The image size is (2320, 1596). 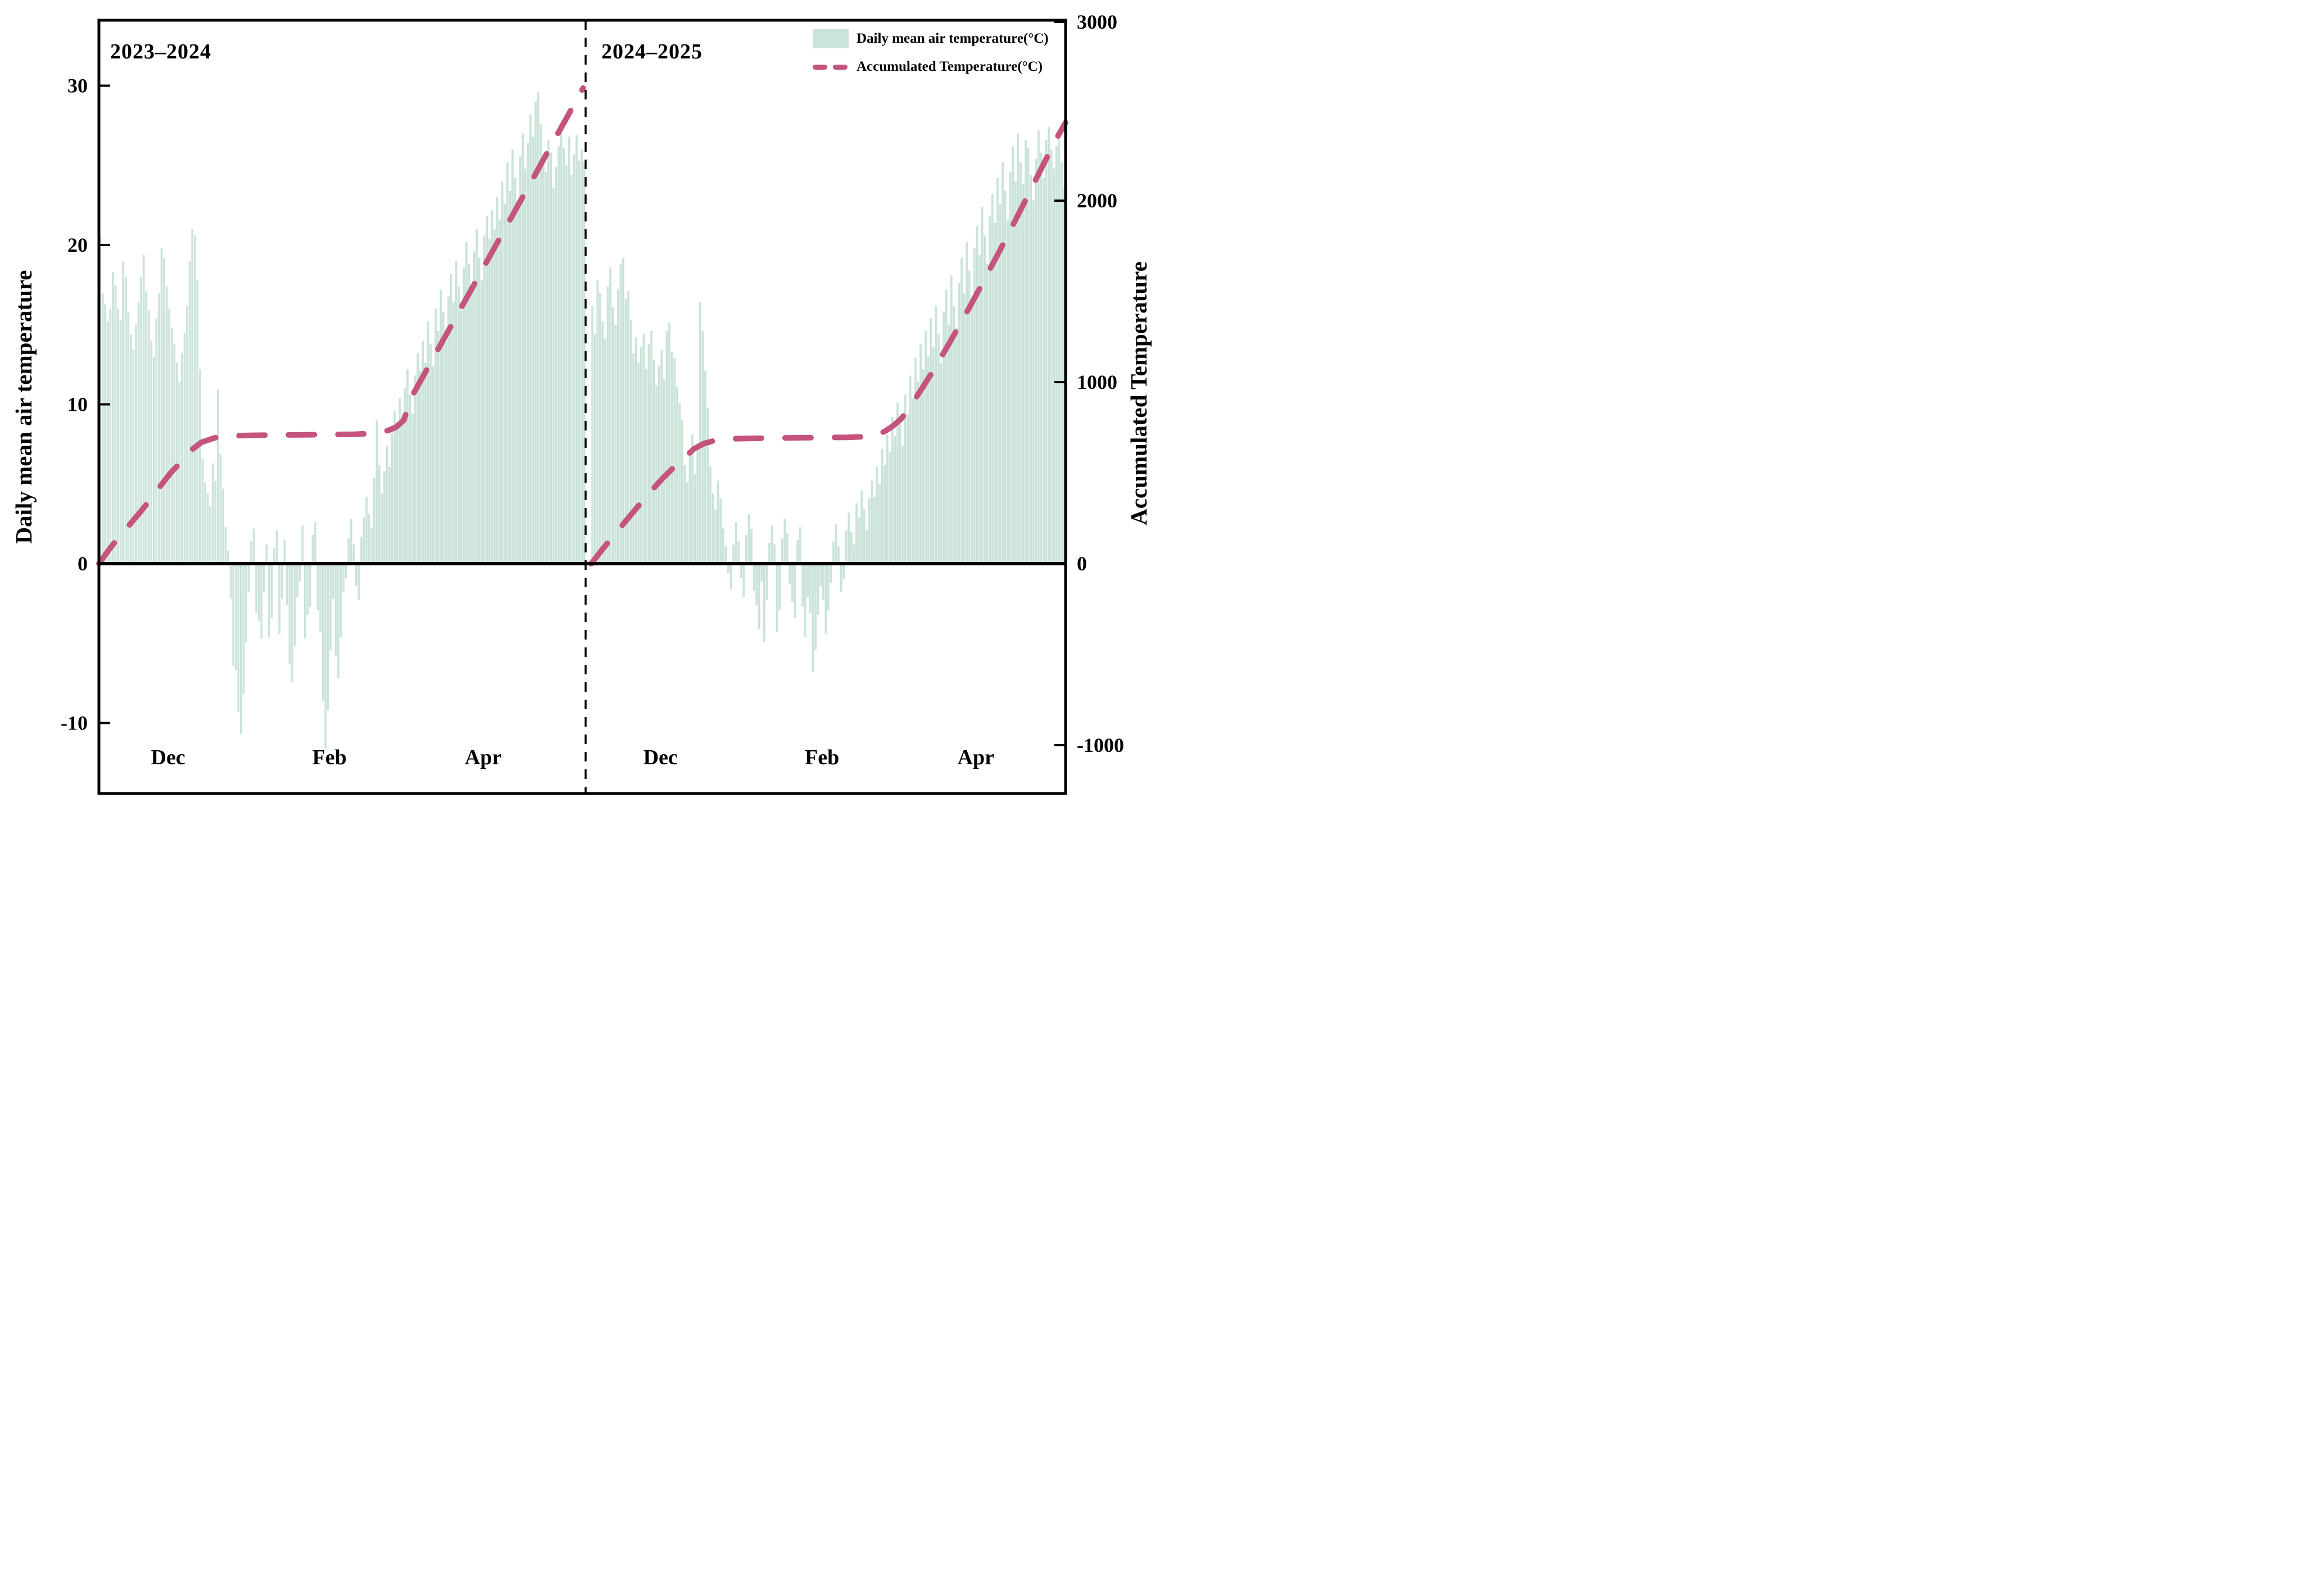 I want to click on legend-bar-swatch-icon, so click(x=831, y=38).